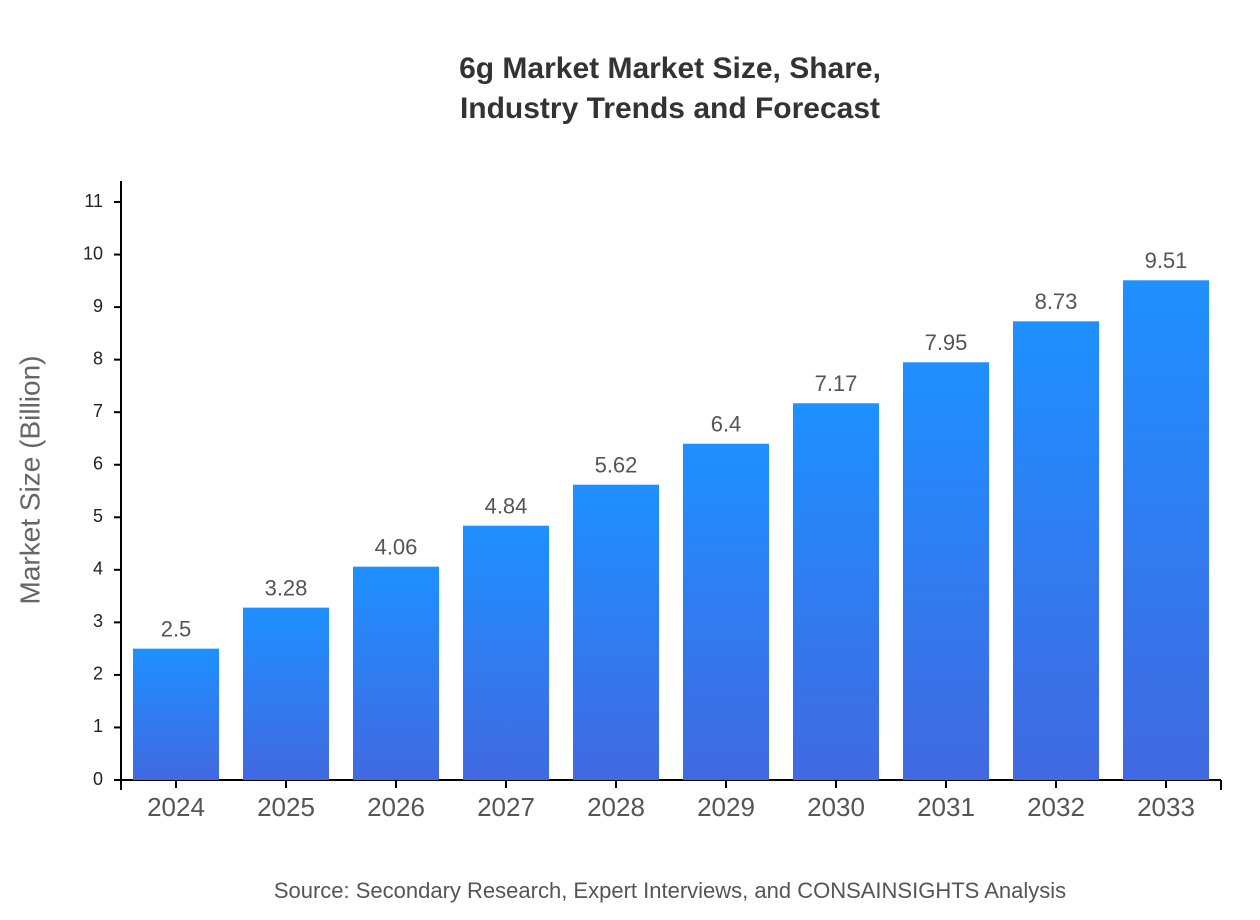 This screenshot has width=1260, height=920. I want to click on x-tick-label: 2025, so click(286, 807).